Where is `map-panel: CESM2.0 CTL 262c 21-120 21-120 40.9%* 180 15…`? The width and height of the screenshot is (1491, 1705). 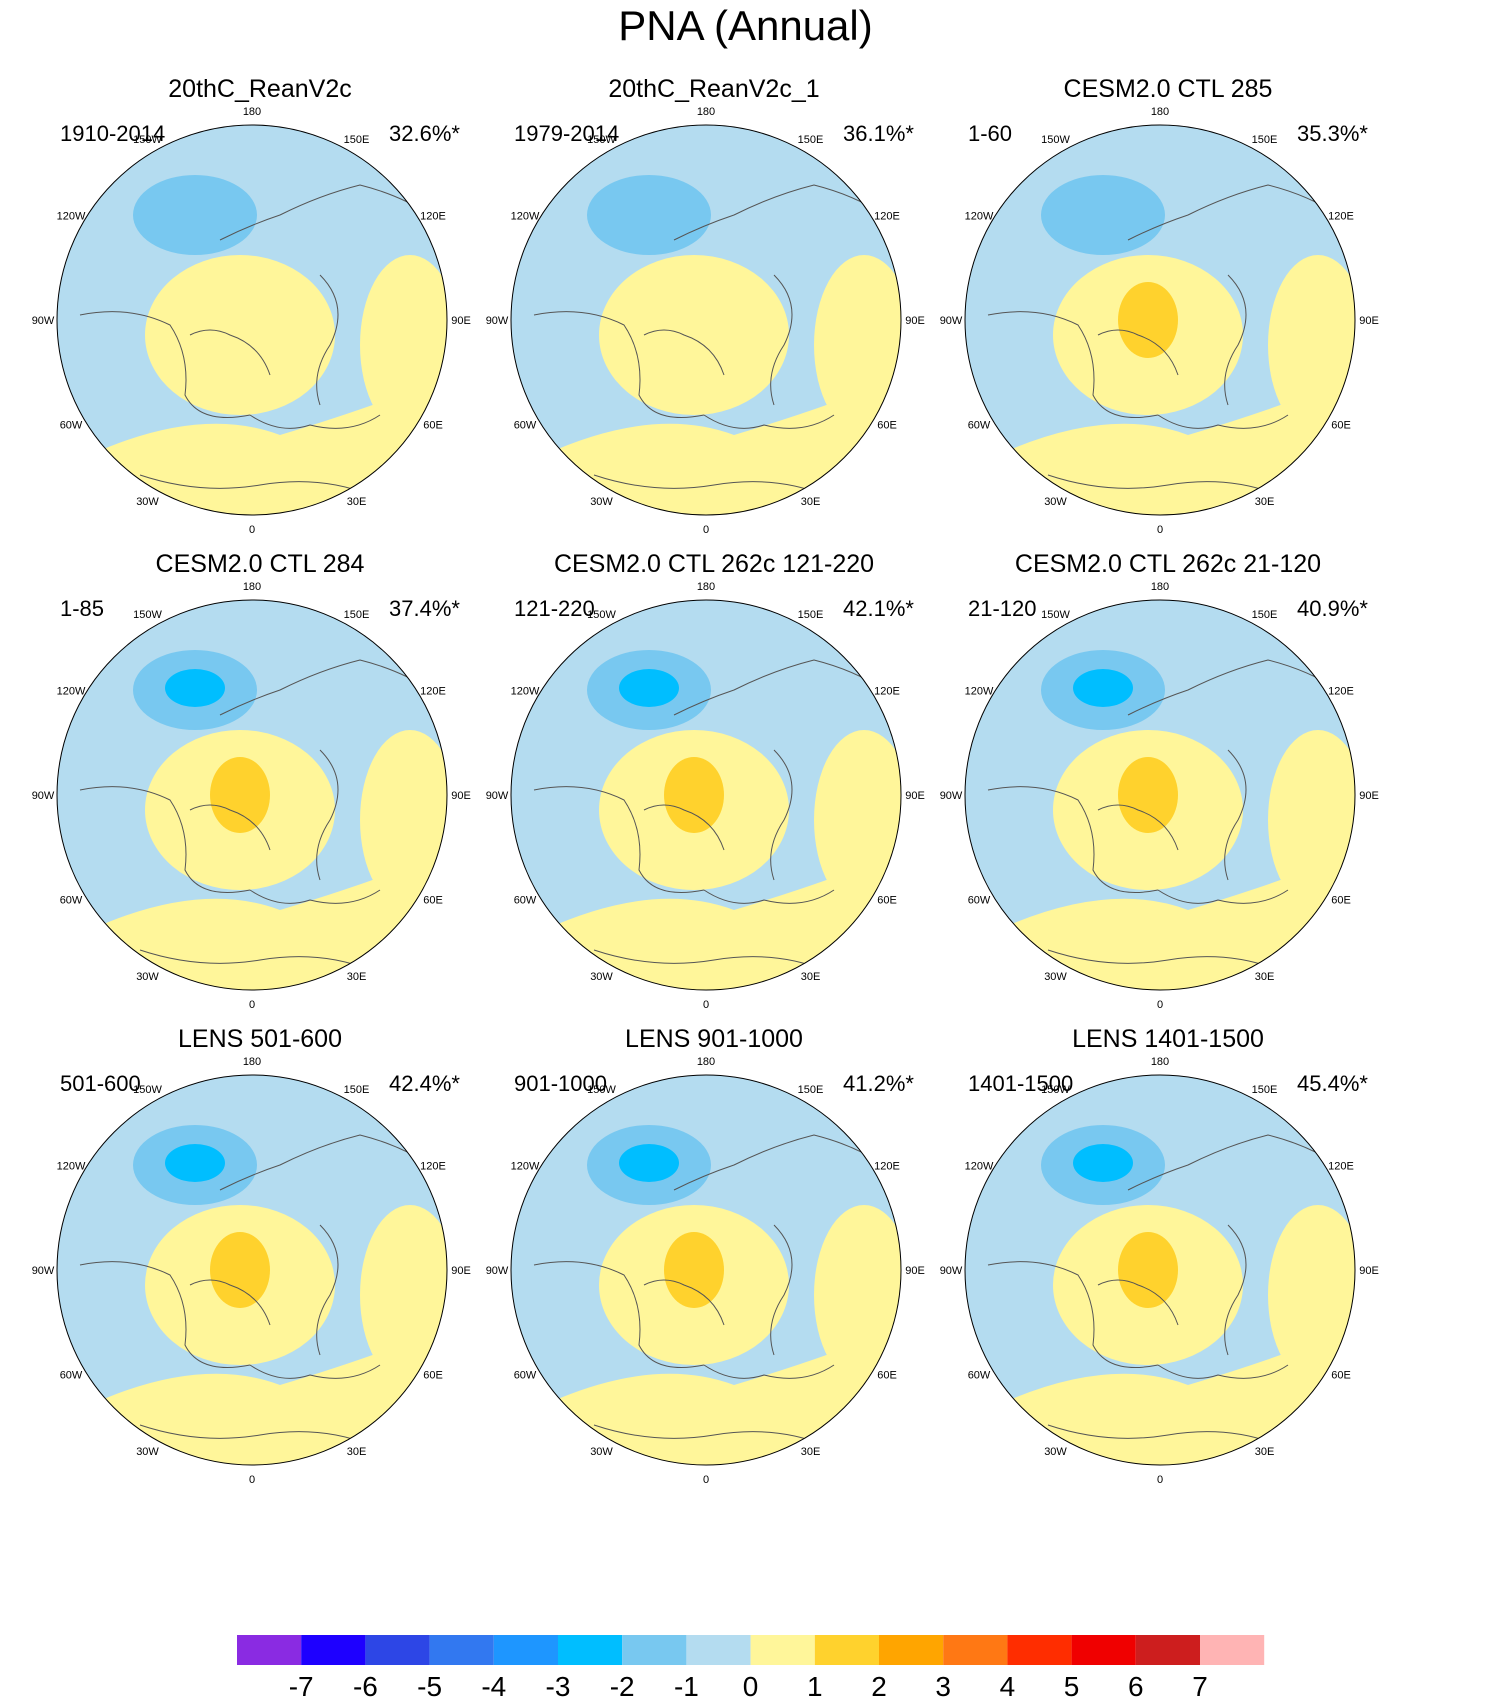
map-panel: CESM2.0 CTL 262c 21-120 21-120 40.9%* 180 15… is located at coordinates (1168, 800).